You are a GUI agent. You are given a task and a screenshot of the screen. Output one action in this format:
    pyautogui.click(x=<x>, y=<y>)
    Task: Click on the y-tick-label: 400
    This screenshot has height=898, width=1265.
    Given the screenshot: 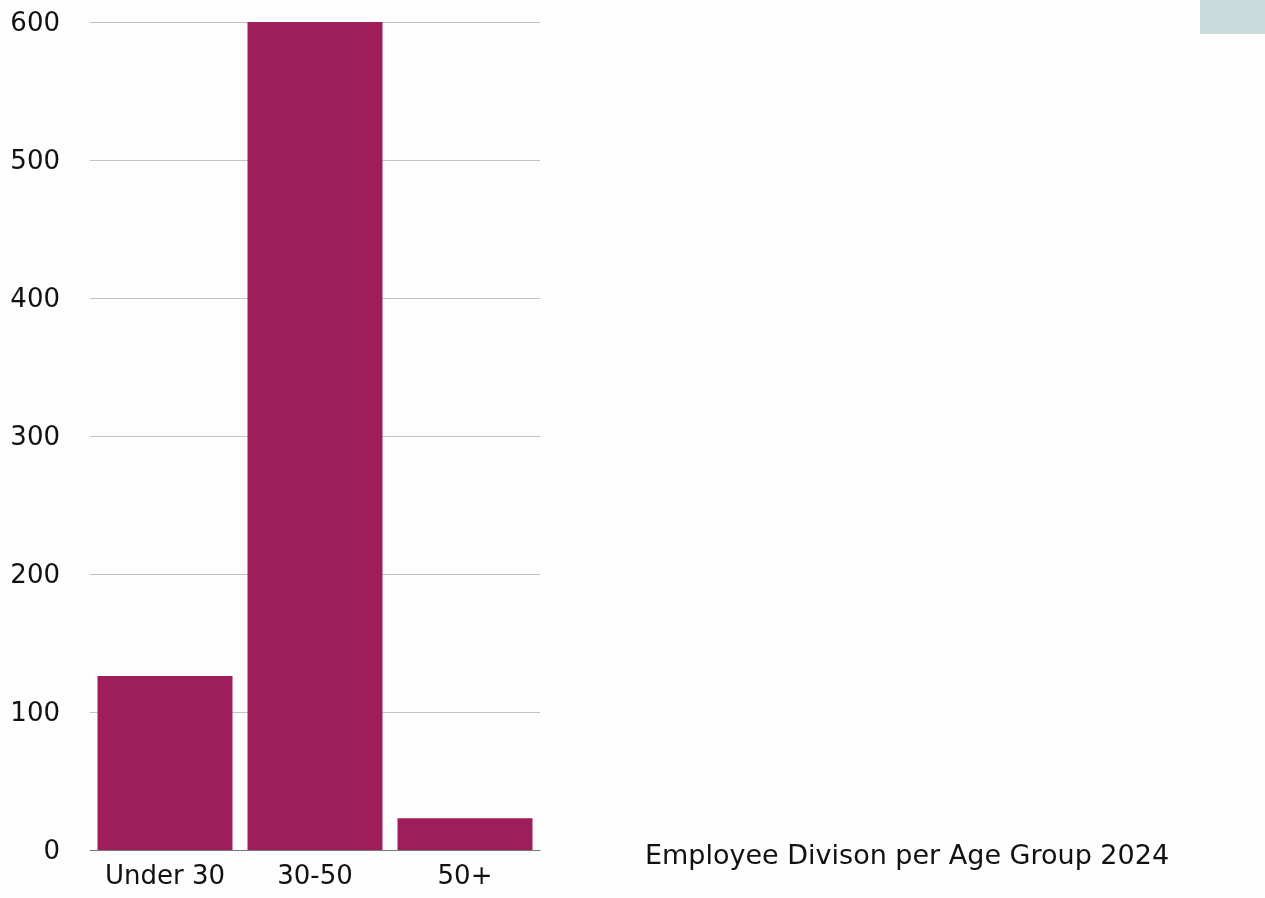 What is the action you would take?
    pyautogui.click(x=35, y=298)
    